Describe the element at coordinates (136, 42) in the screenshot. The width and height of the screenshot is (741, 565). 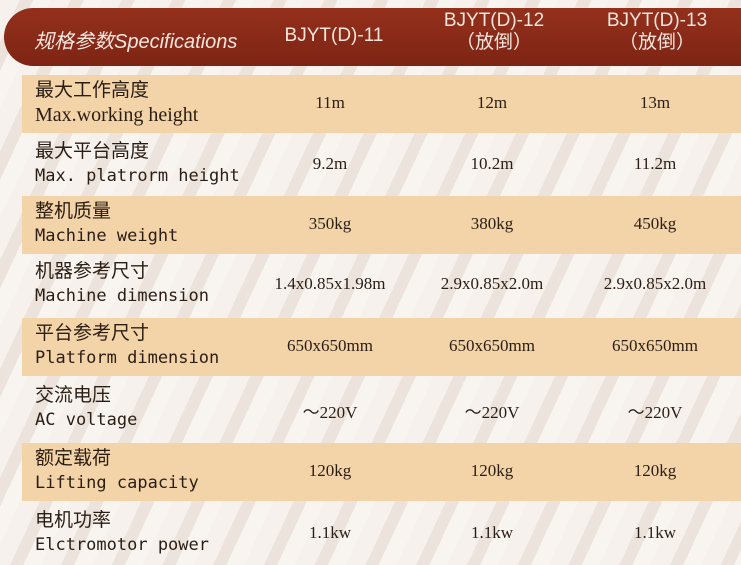
I see `header-title: 规格参数Specifications` at that location.